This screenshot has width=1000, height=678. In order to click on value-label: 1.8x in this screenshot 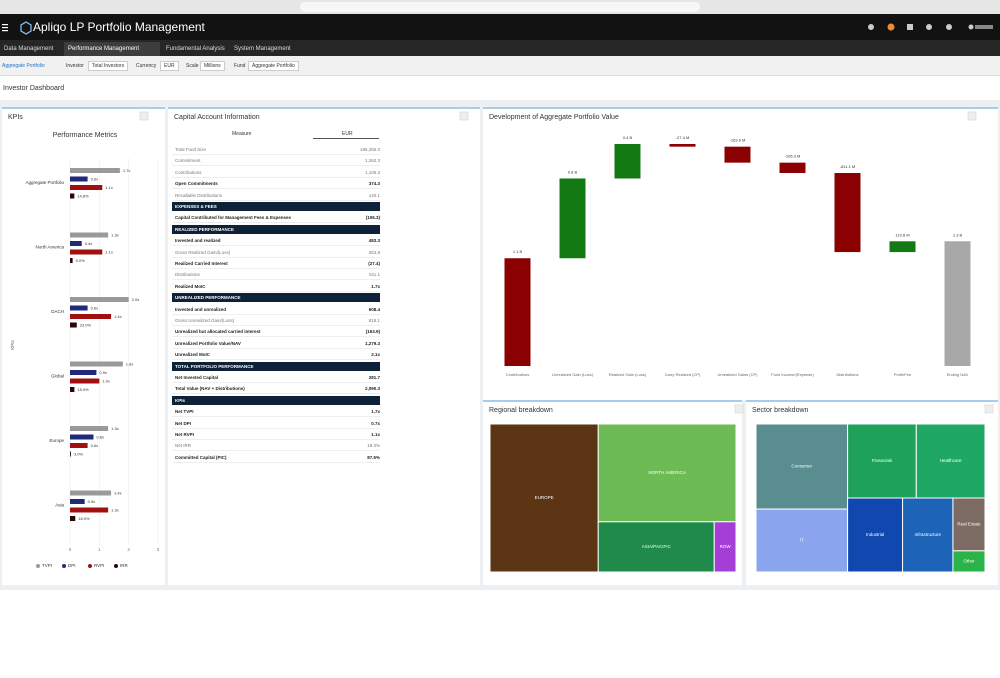, I will do `click(130, 363)`.